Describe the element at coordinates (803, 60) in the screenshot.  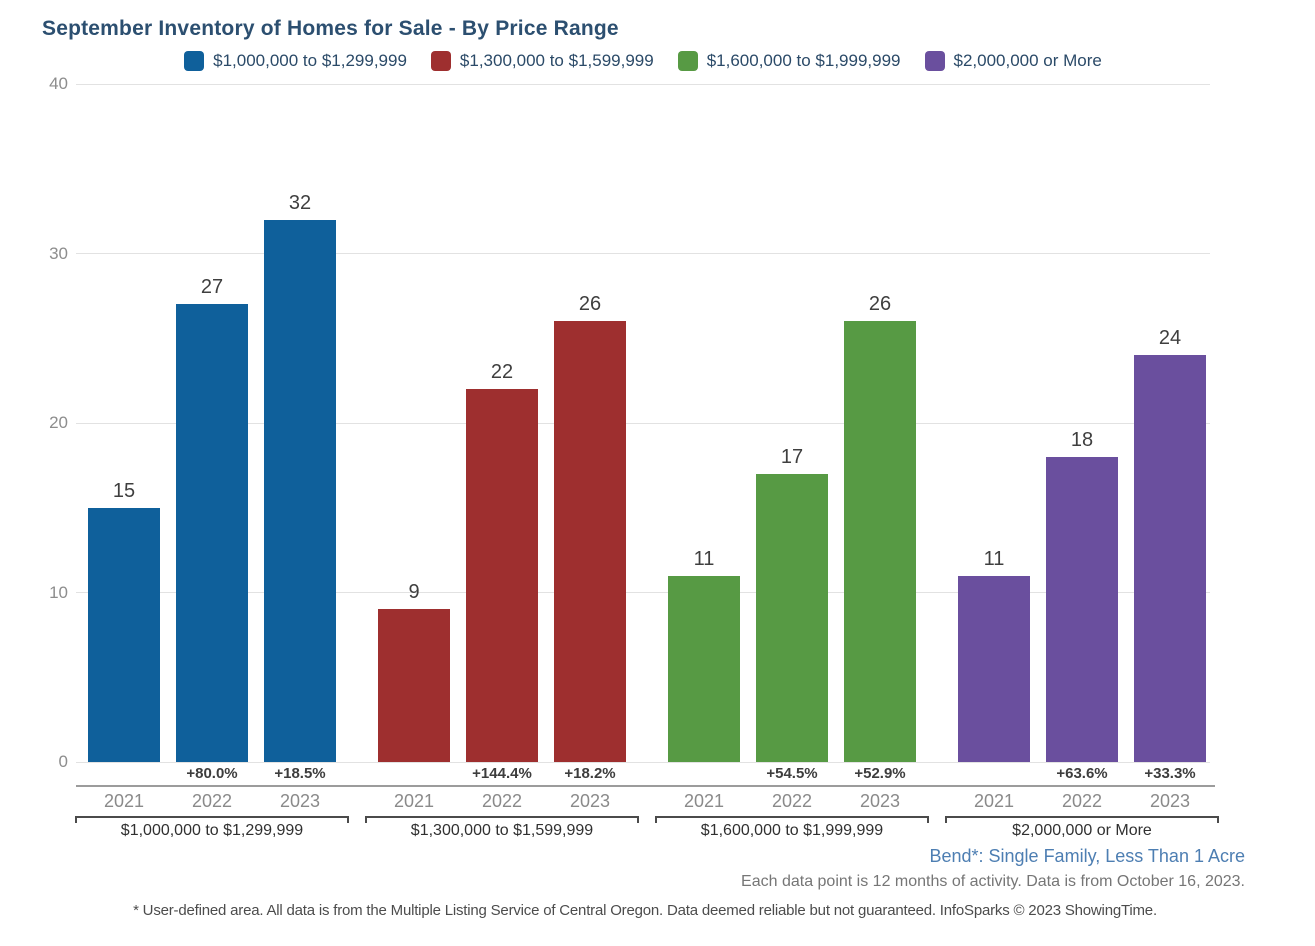
I see `legend-item-label: $1,600,000 to $1,999,999` at that location.